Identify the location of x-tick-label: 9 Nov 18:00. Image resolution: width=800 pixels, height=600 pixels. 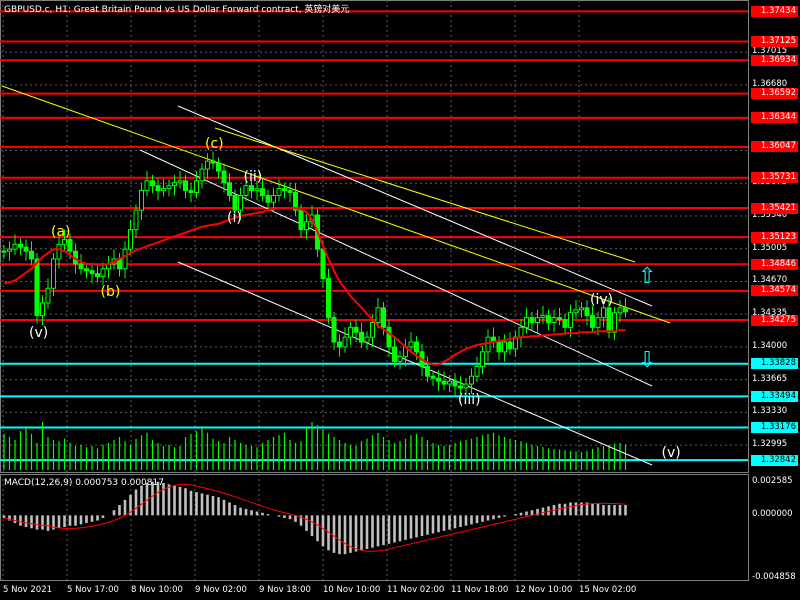
(285, 590).